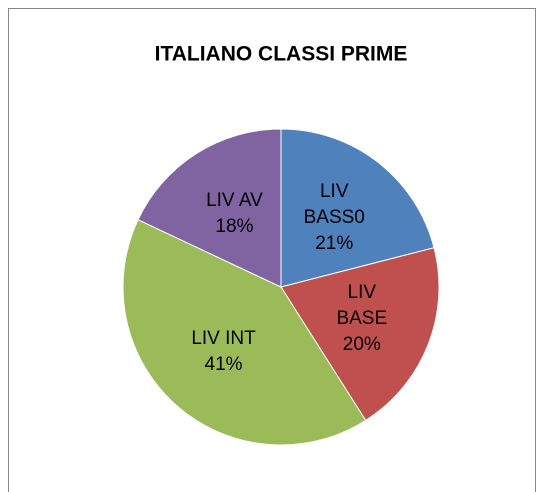 The image size is (544, 492). I want to click on category-label: LIV BASE, so click(362, 305).